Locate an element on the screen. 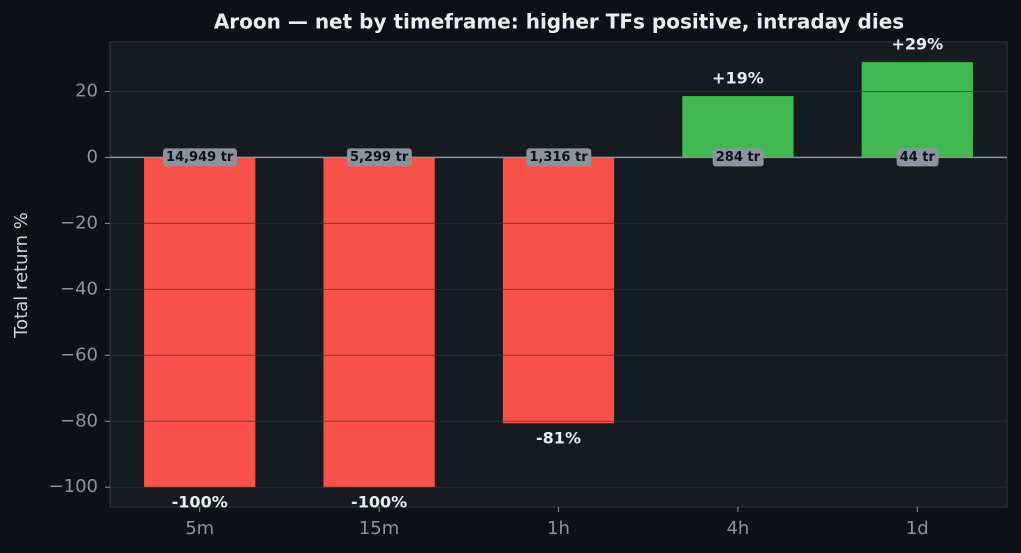 The height and width of the screenshot is (553, 1021). y-tick-label: −60 is located at coordinates (79, 354).